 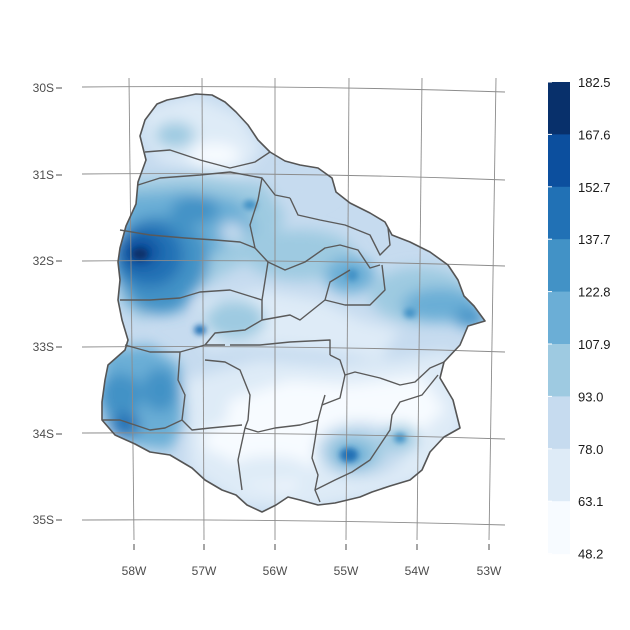 What do you see at coordinates (594, 344) in the screenshot?
I see `legend-label: 107.9` at bounding box center [594, 344].